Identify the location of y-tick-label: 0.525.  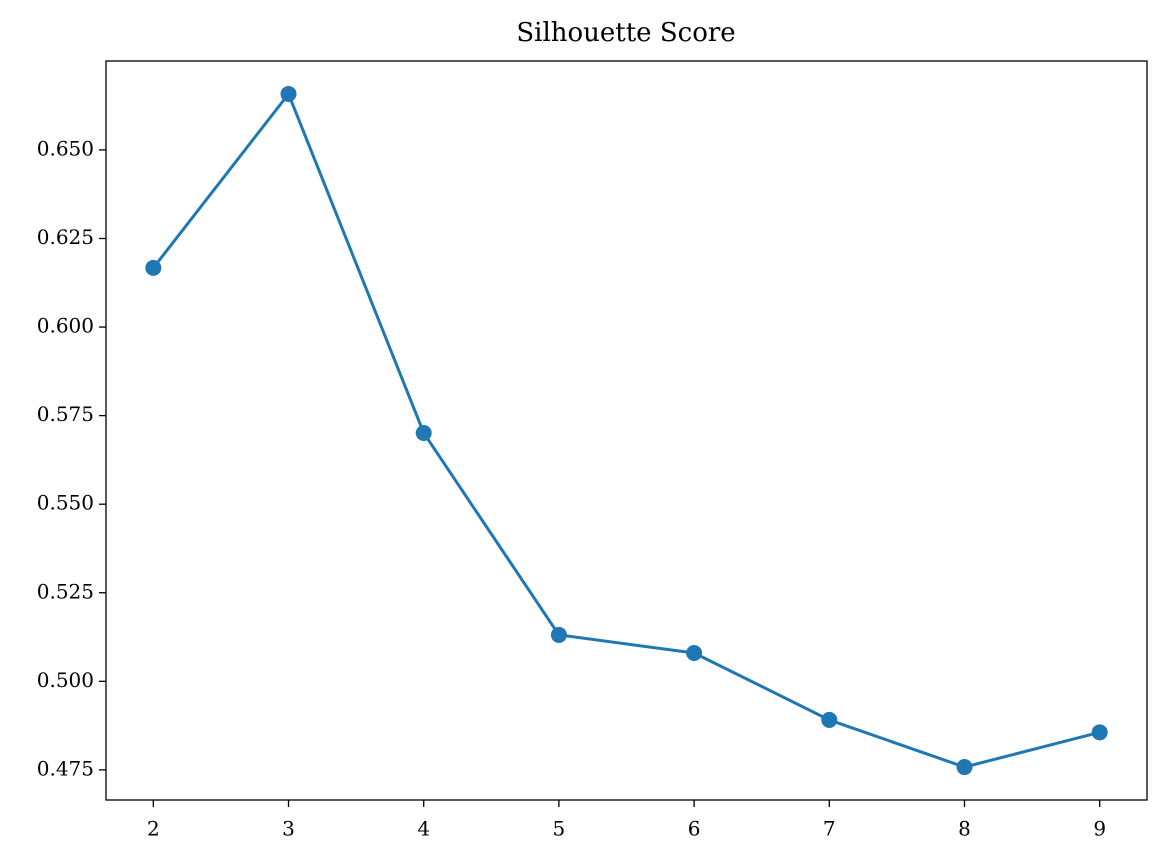
(65, 591).